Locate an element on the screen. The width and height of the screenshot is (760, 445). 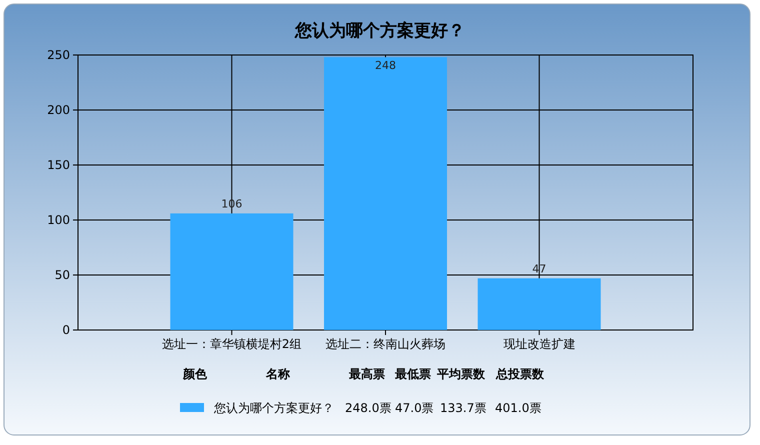
text: 47.0票 is located at coordinates (414, 408).